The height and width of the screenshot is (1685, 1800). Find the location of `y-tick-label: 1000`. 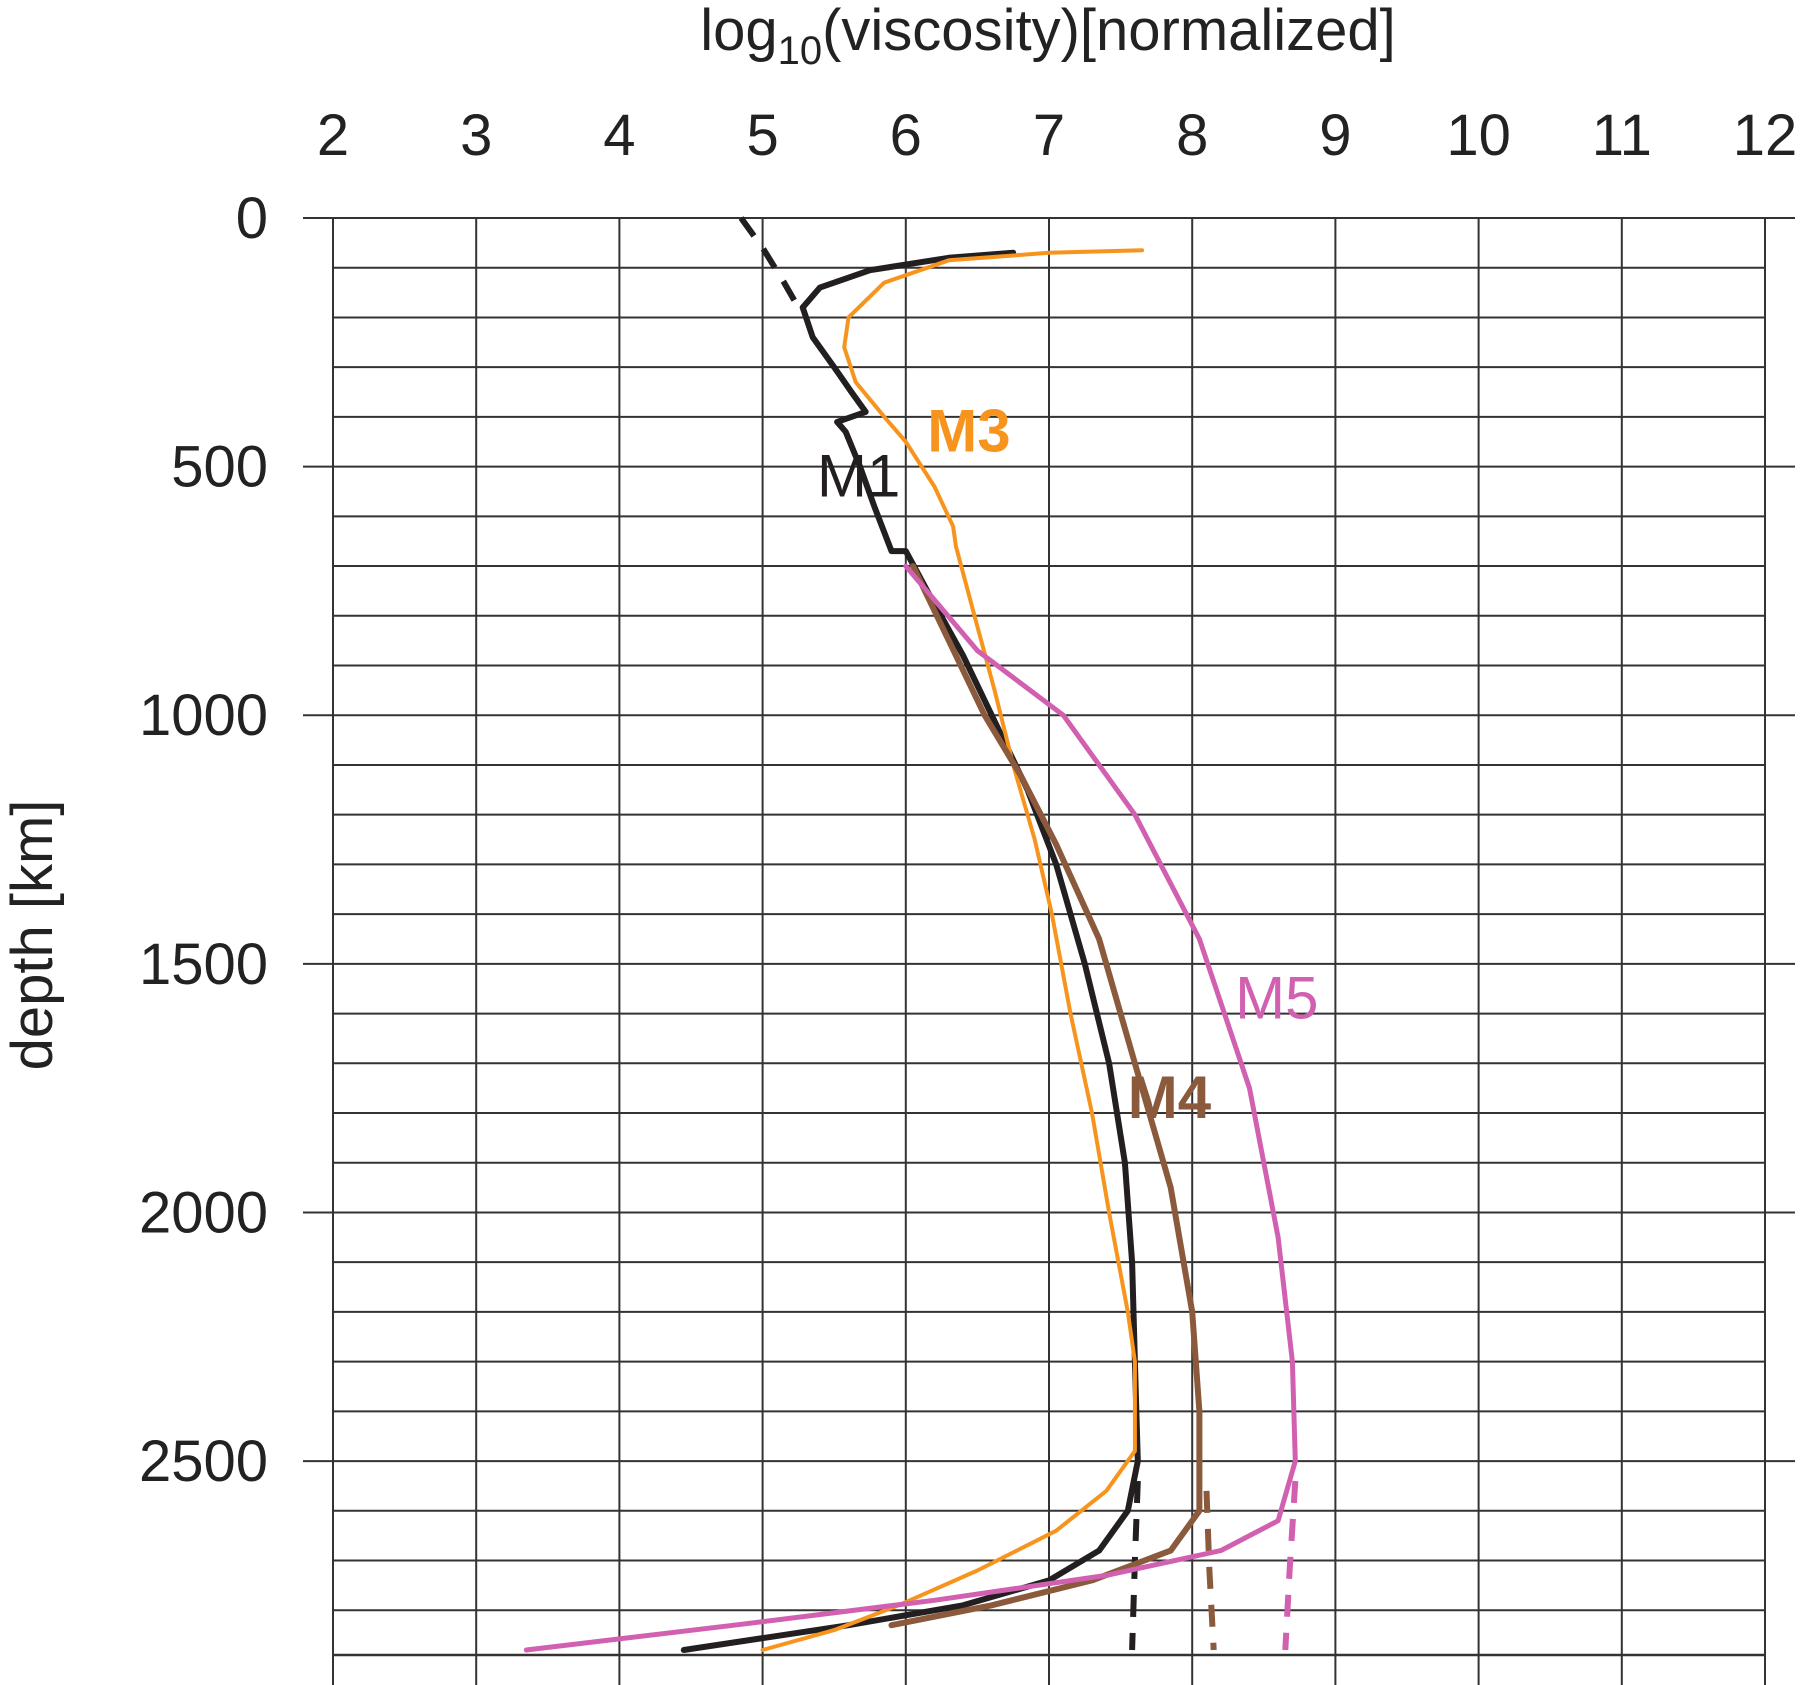

y-tick-label: 1000 is located at coordinates (203, 715).